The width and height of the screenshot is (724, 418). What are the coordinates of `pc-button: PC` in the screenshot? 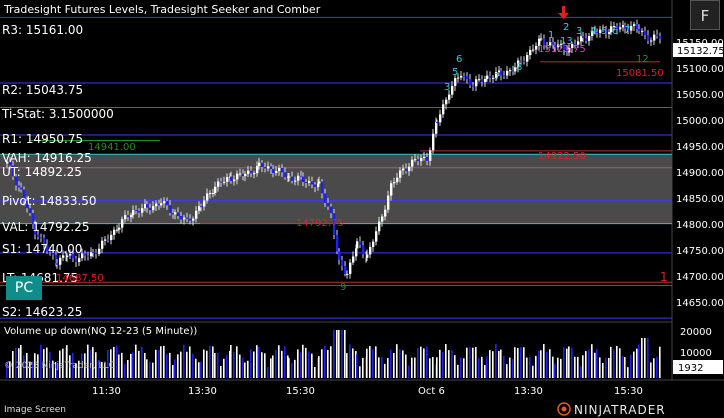 It's located at (24, 288).